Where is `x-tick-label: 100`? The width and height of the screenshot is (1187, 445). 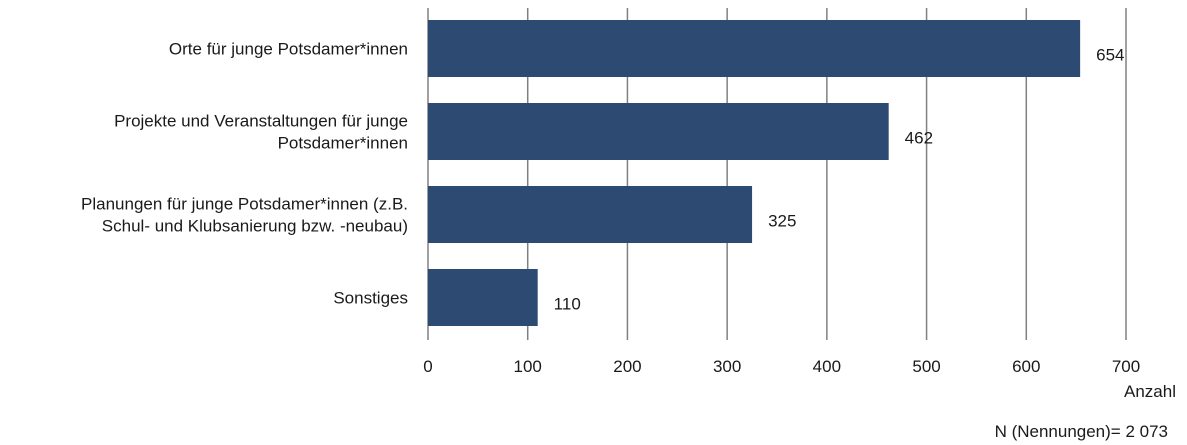
x-tick-label: 100 is located at coordinates (528, 366).